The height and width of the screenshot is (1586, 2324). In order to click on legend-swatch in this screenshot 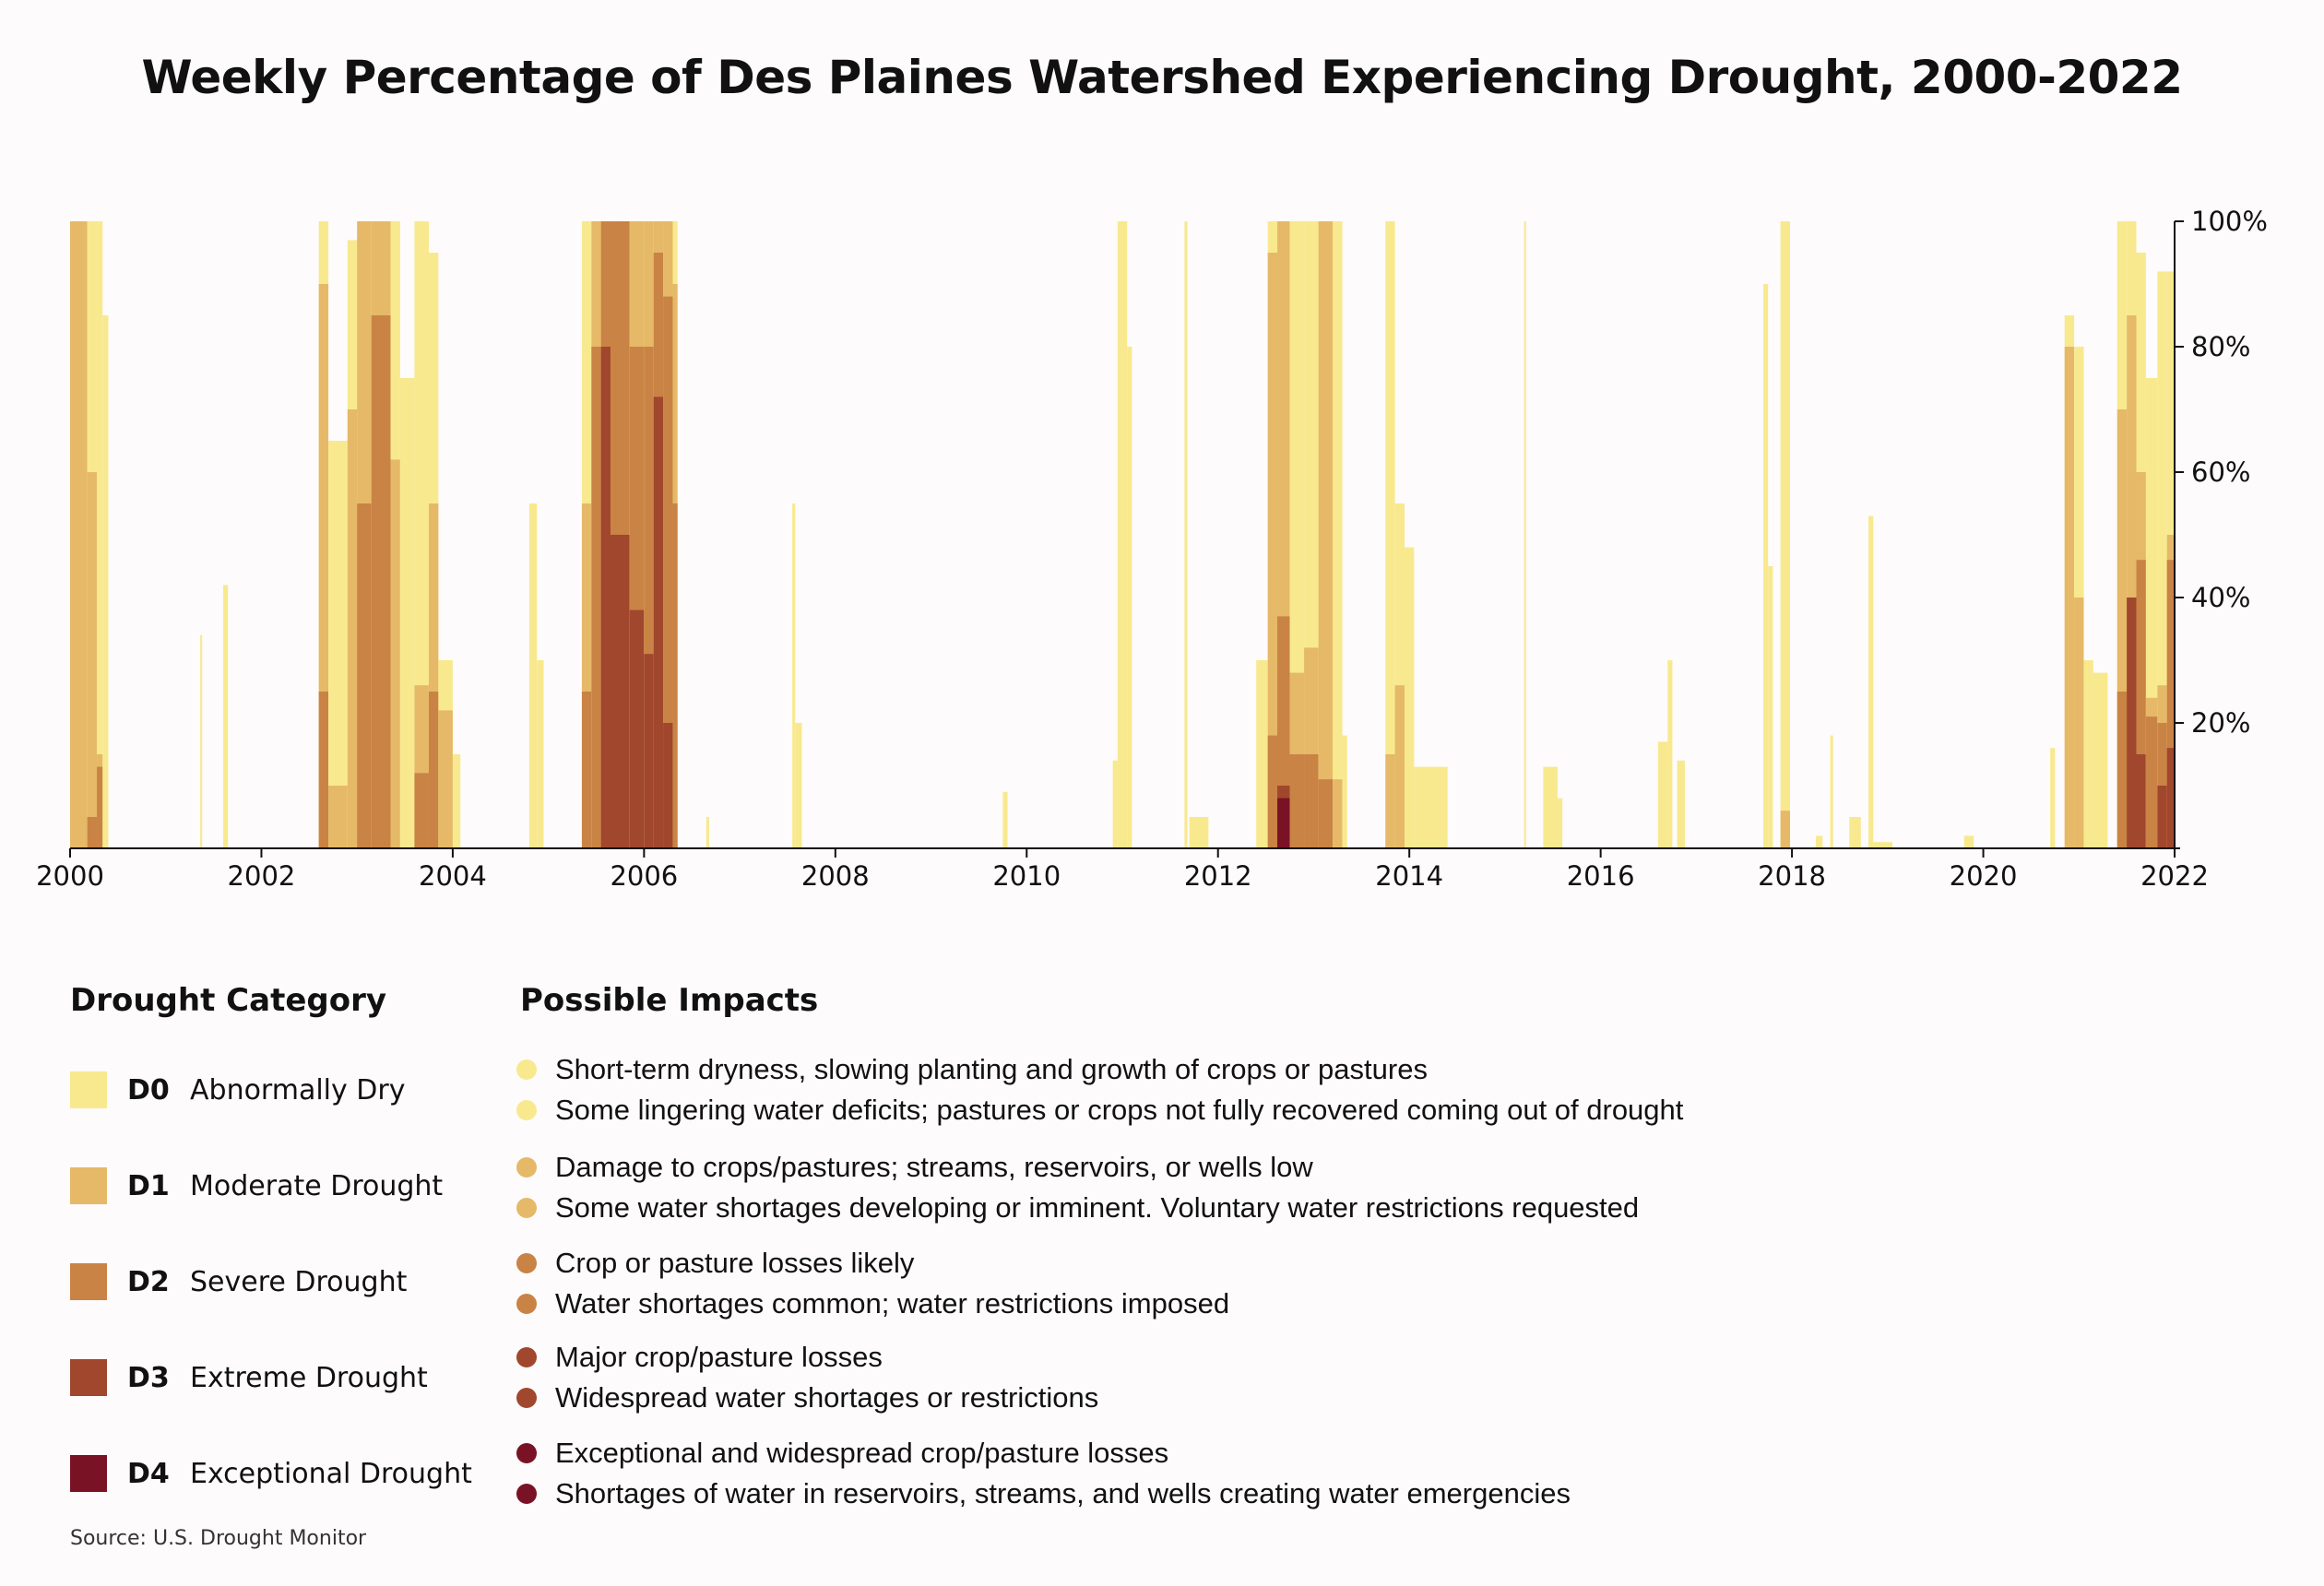, I will do `click(88, 1473)`.